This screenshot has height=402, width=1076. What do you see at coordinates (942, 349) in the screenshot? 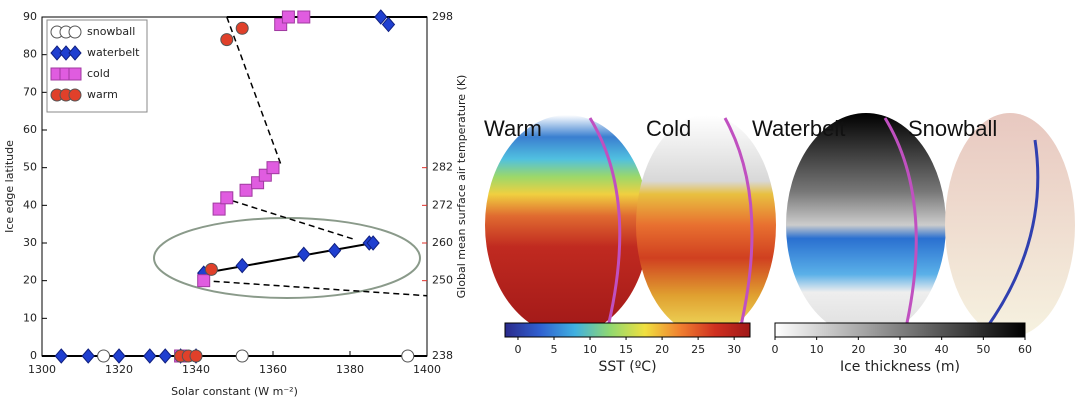
I see `colorbar-tick-label: 40` at bounding box center [942, 349].